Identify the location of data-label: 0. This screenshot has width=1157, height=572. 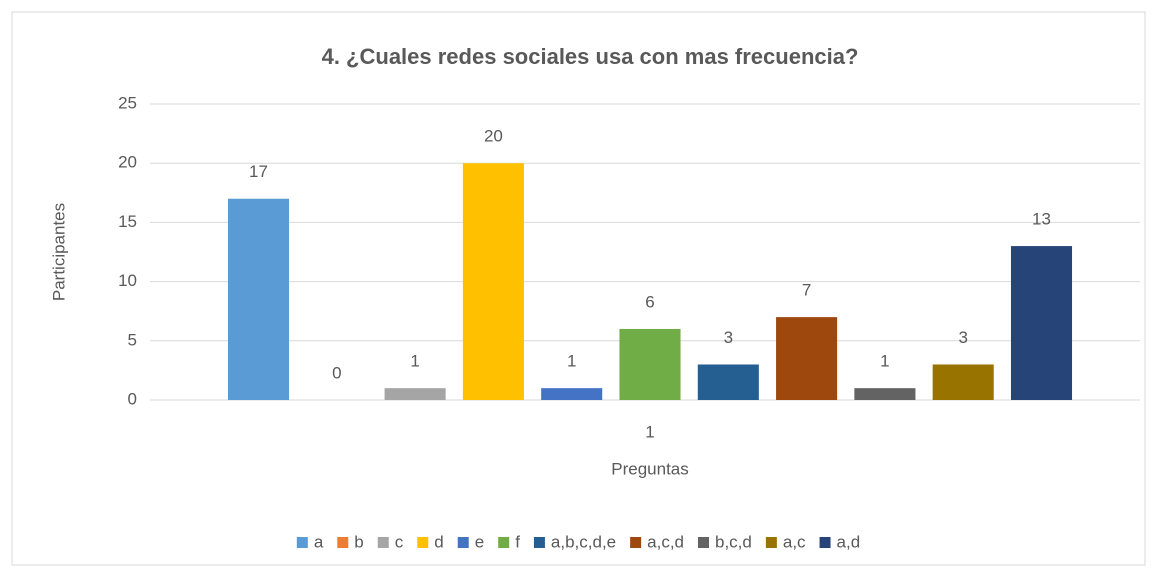
(336, 372).